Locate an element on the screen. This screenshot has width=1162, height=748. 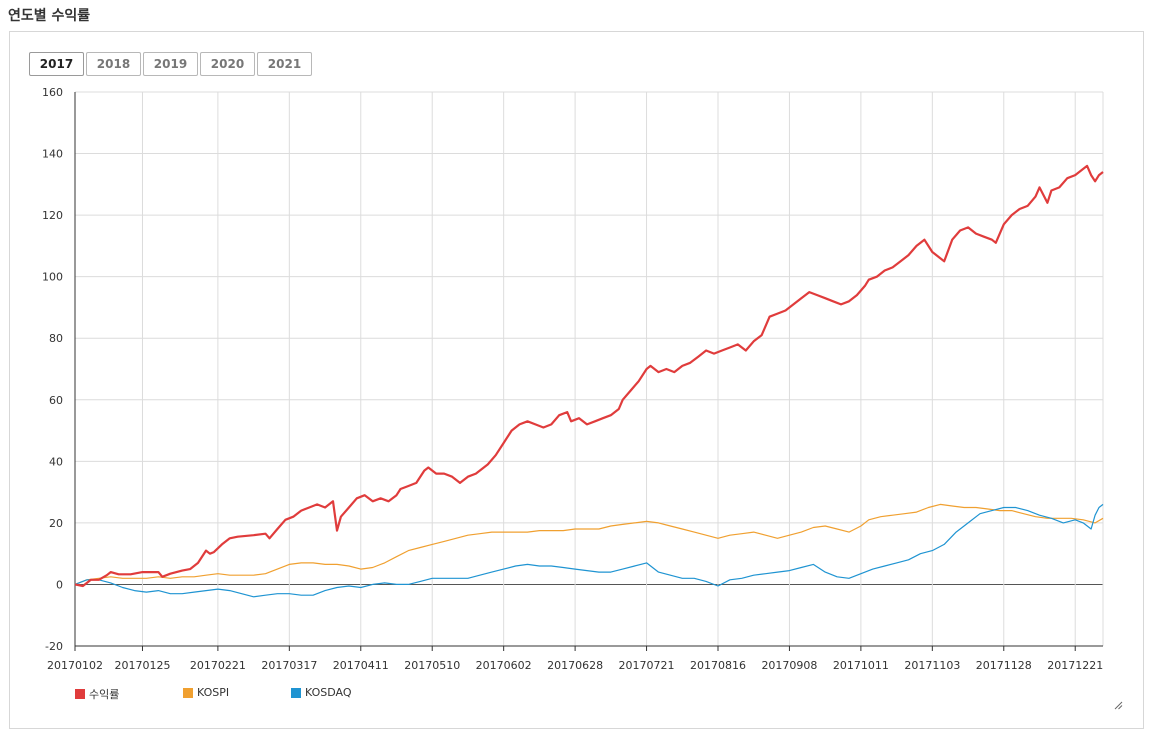
x-tick-label: 20170411 is located at coordinates (361, 665).